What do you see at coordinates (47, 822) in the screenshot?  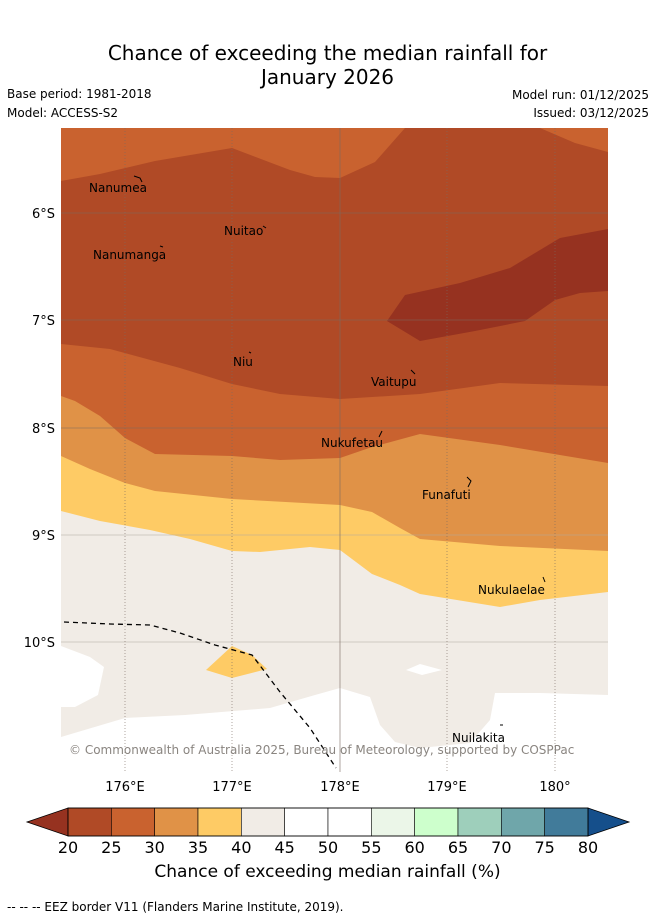 I see `colorbar-under-arrow` at bounding box center [47, 822].